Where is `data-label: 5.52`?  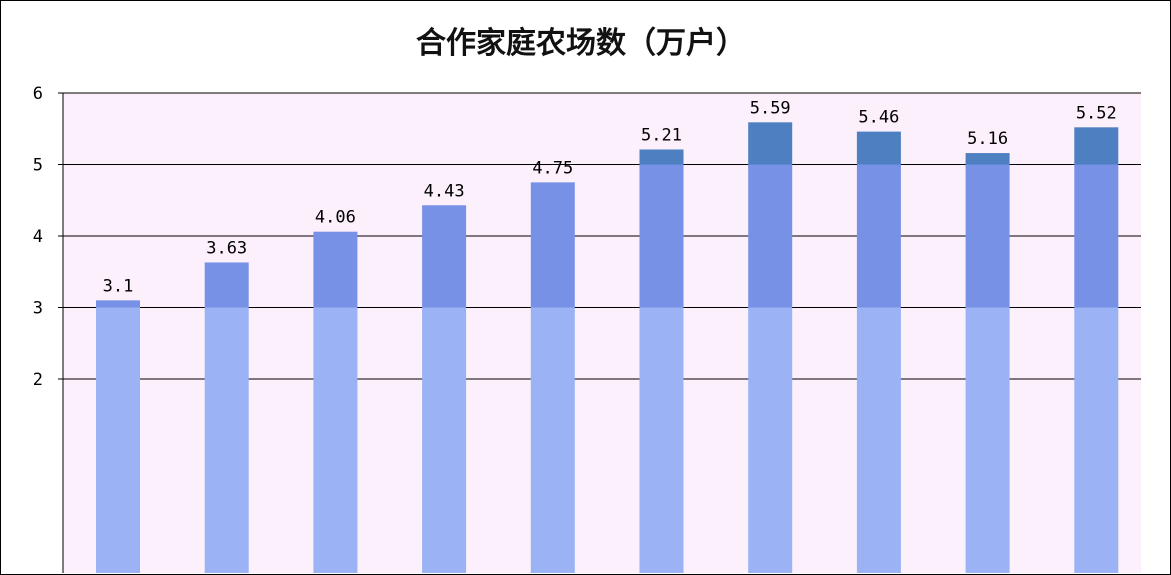 data-label: 5.52 is located at coordinates (1096, 113).